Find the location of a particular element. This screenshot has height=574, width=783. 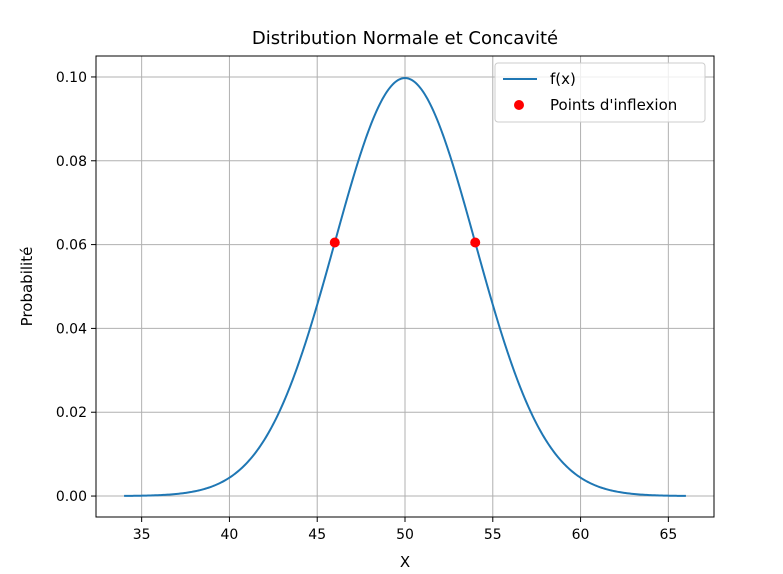

legend-point-swatch is located at coordinates (519, 105).